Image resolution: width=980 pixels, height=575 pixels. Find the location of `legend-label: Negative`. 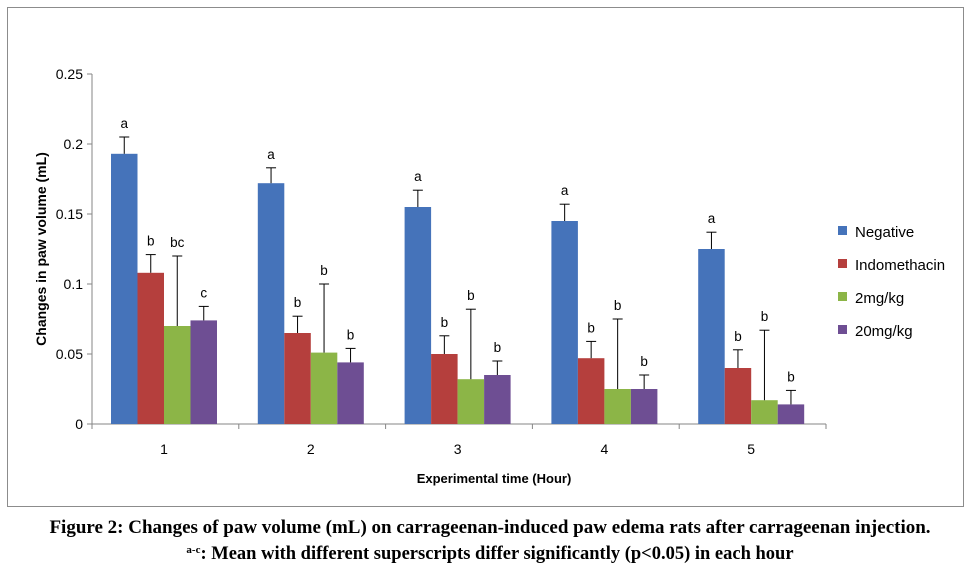

legend-label: Negative is located at coordinates (884, 232).